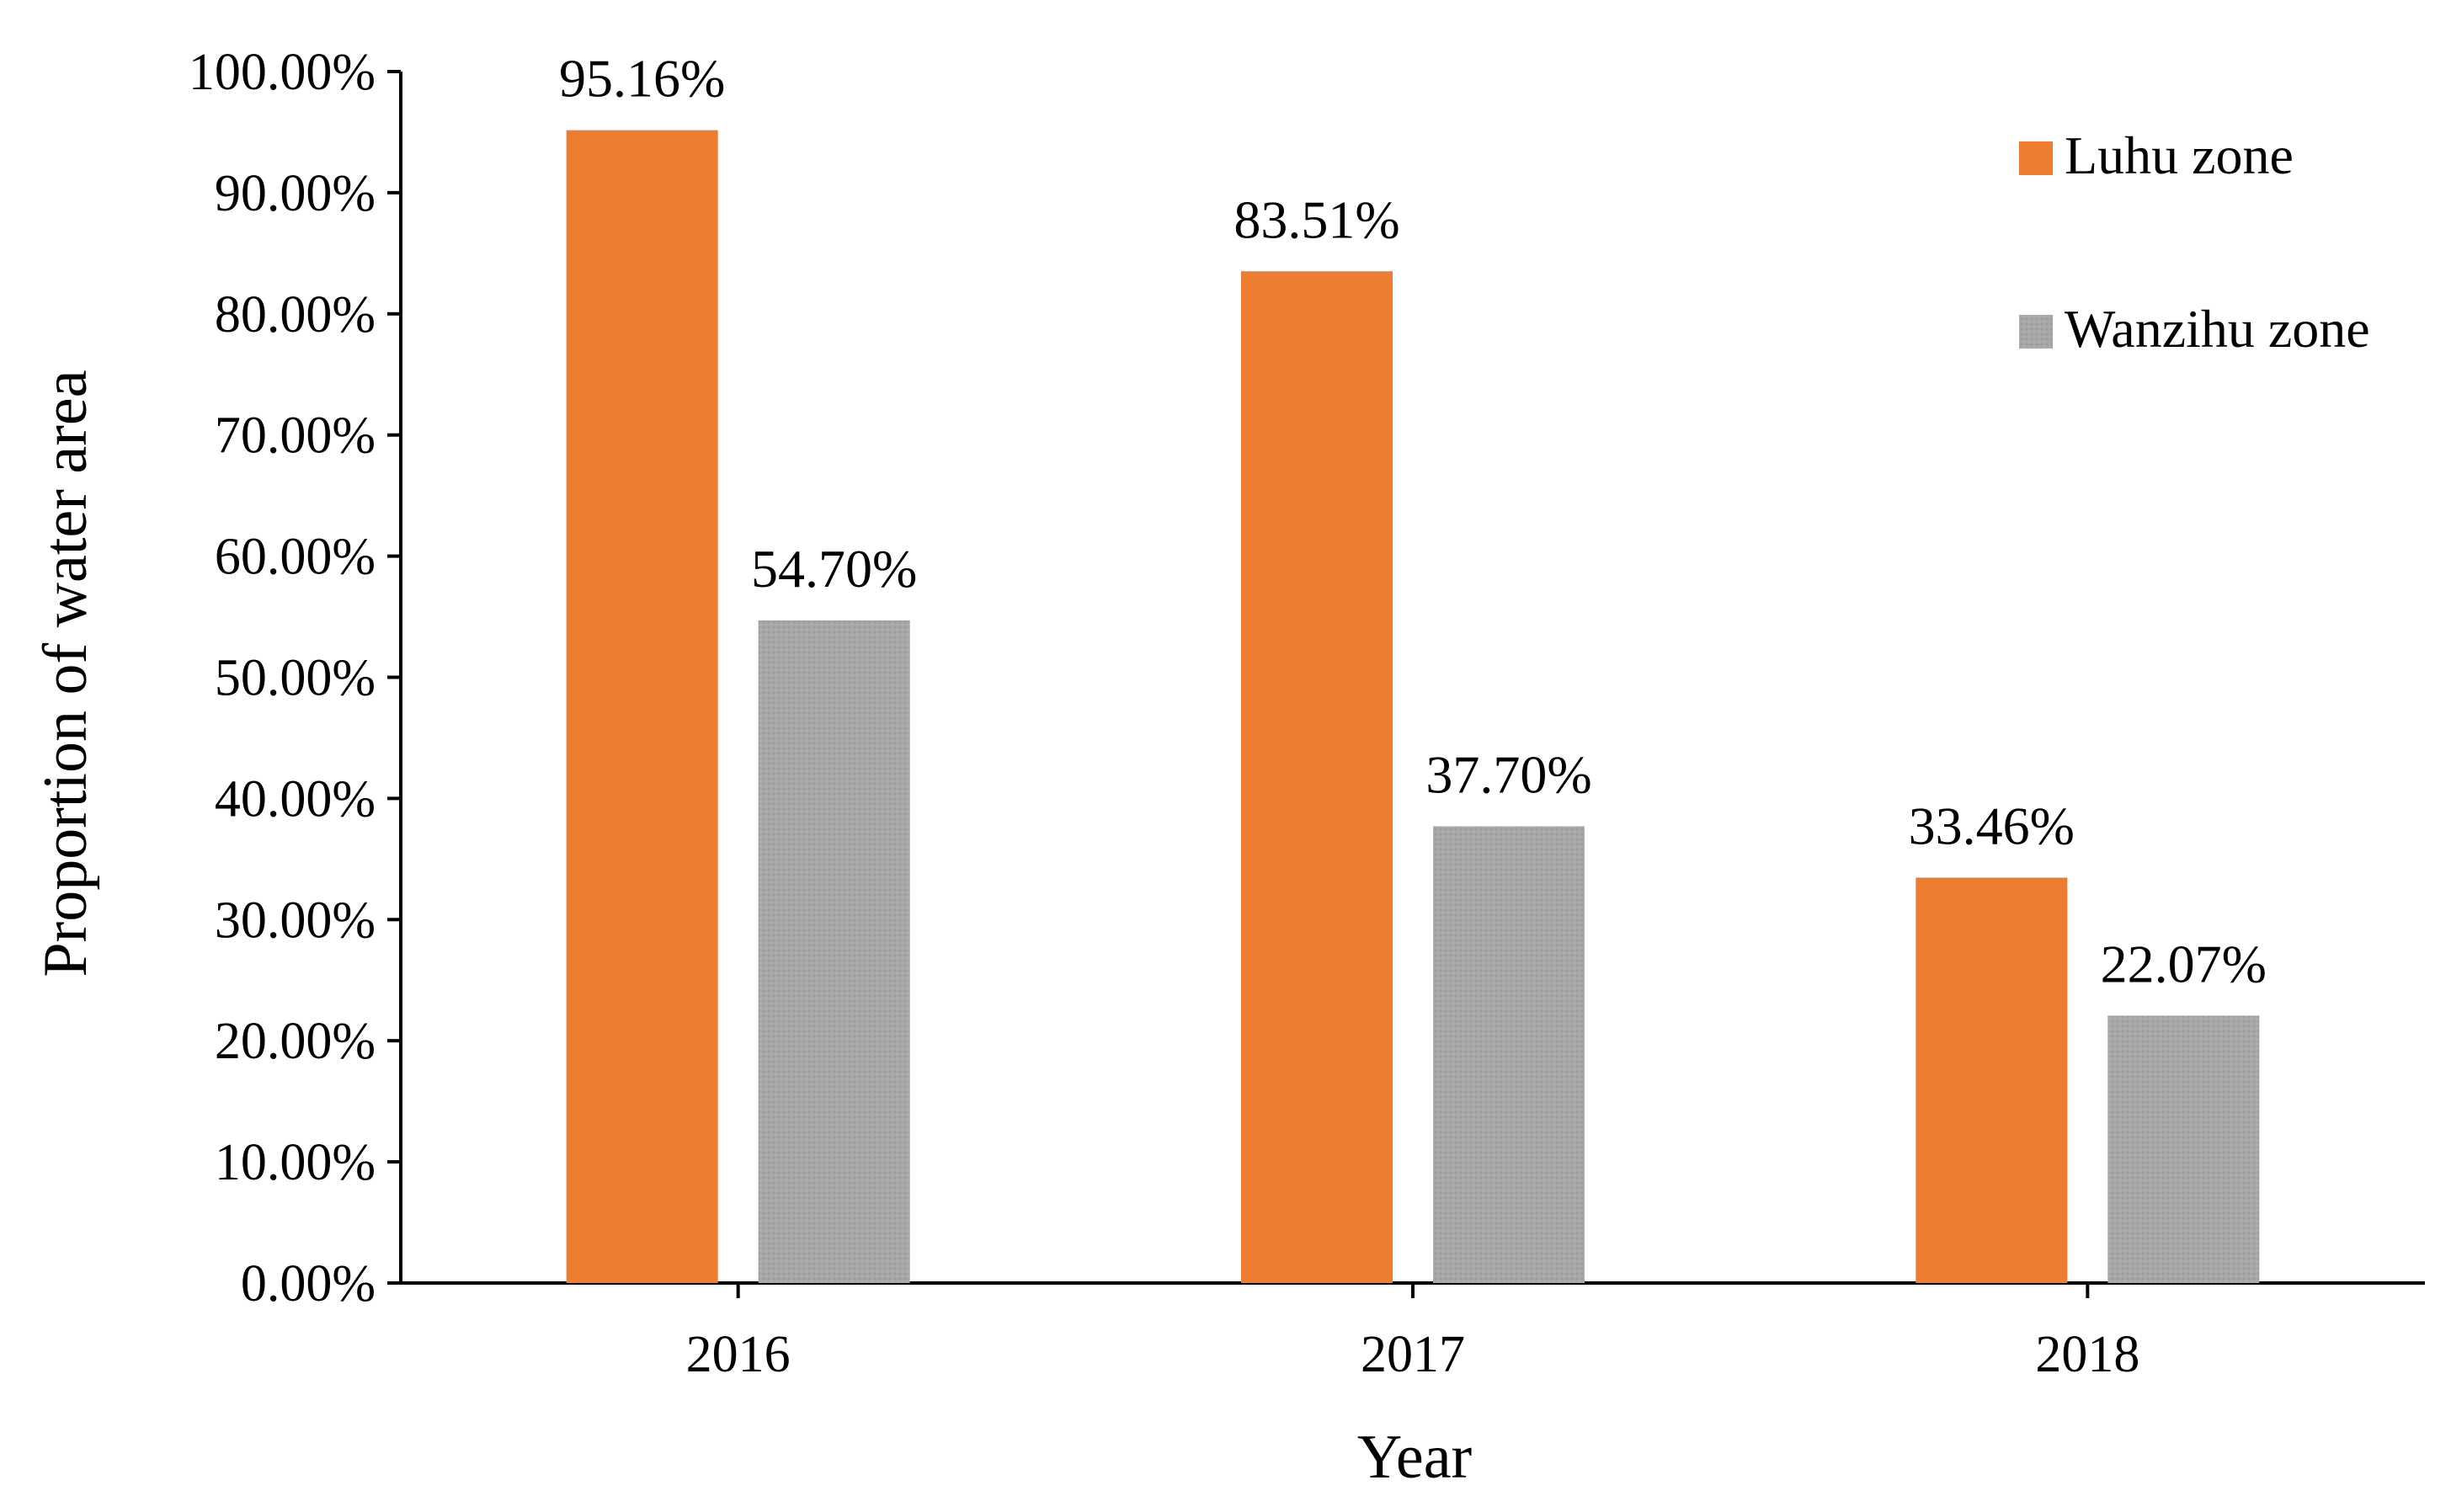  Describe the element at coordinates (1992, 1080) in the screenshot. I see `bar-luhu-zone-2018` at that location.